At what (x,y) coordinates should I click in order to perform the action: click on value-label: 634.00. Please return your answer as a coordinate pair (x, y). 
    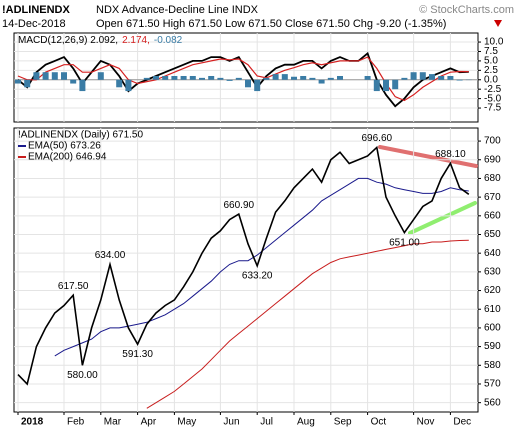
    Looking at the image, I should click on (110, 255).